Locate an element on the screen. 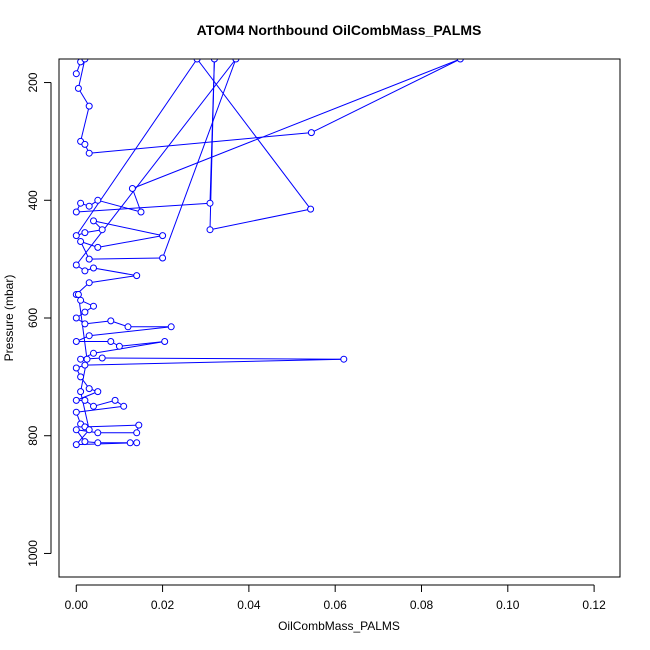 Image resolution: width=650 pixels, height=650 pixels. x-axis-label: OilCombMass_PALMS is located at coordinates (339, 626).